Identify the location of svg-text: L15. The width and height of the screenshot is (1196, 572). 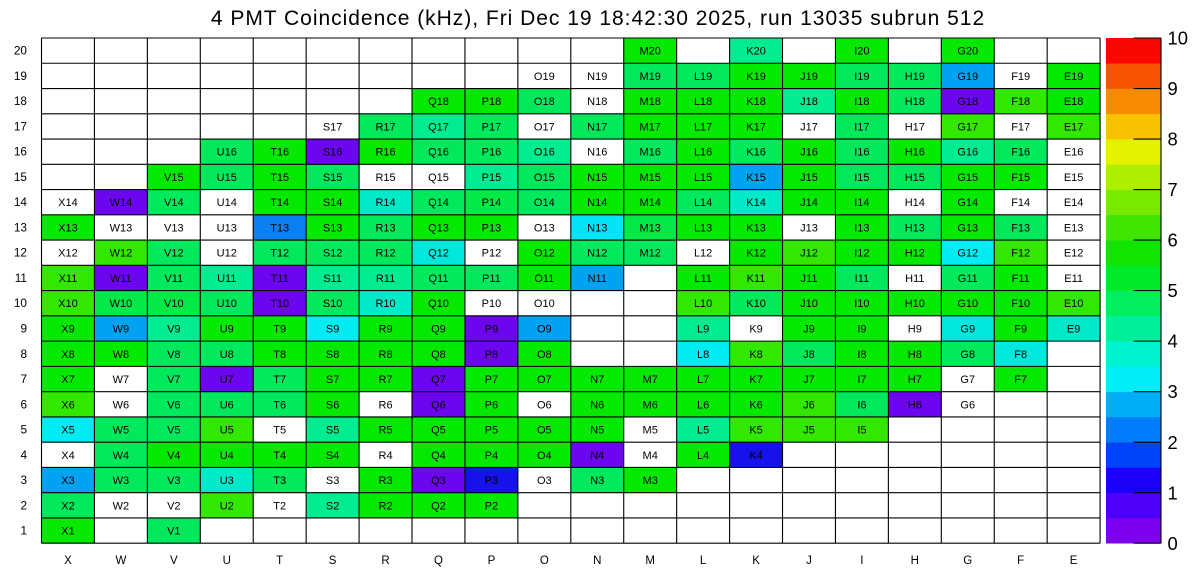
(703, 178).